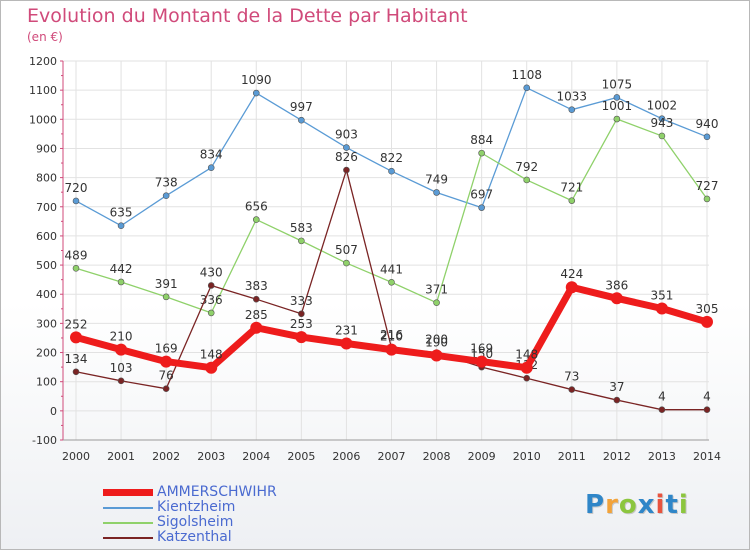 This screenshot has height=551, width=750. What do you see at coordinates (617, 106) in the screenshot?
I see `data-label: 1001` at bounding box center [617, 106].